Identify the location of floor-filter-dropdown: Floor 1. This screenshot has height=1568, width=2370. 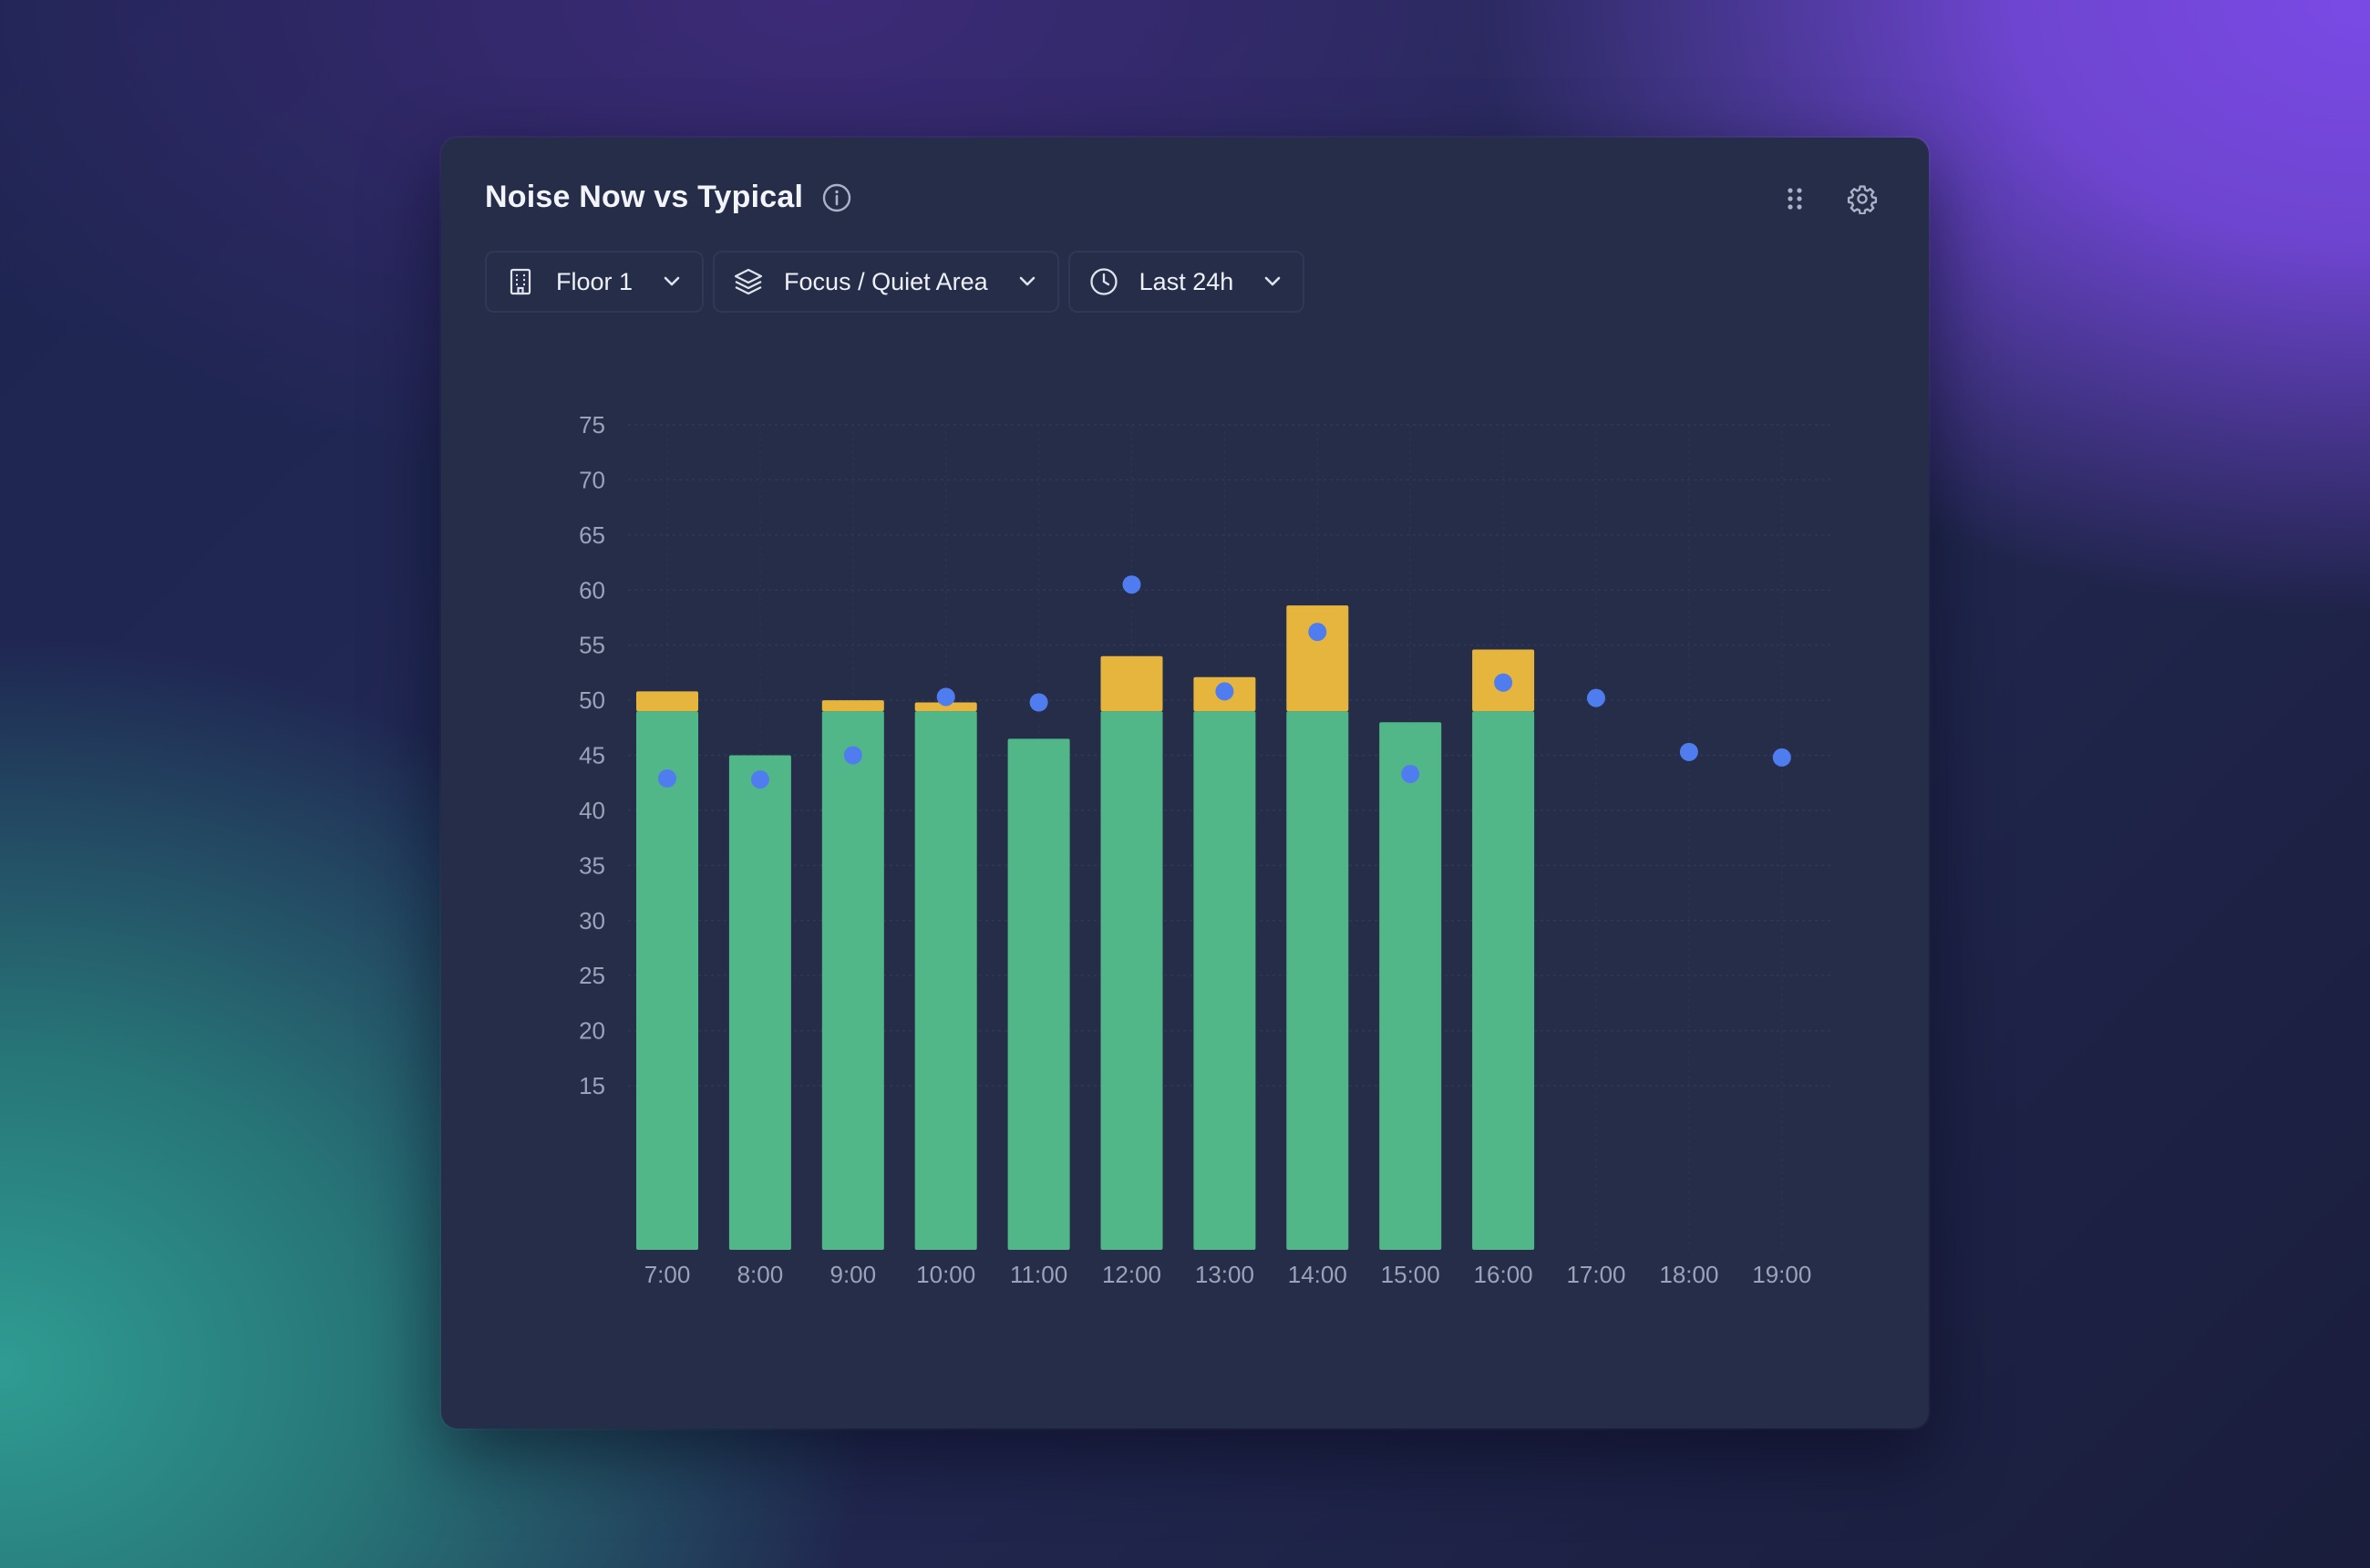
(595, 282).